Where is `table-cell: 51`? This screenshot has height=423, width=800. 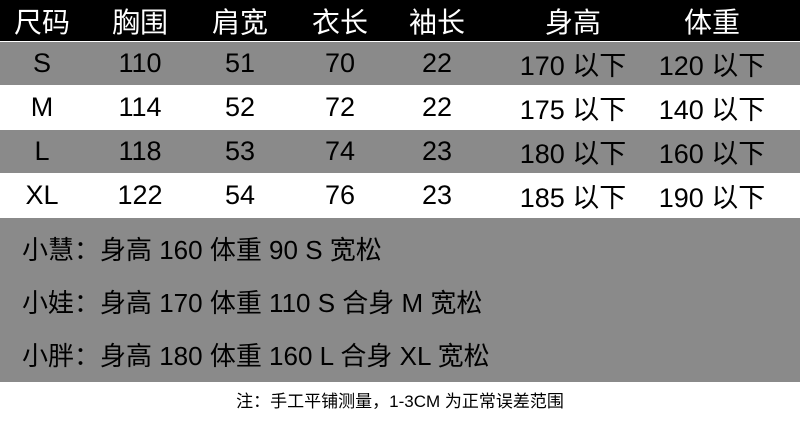
table-cell: 51 is located at coordinates (240, 63).